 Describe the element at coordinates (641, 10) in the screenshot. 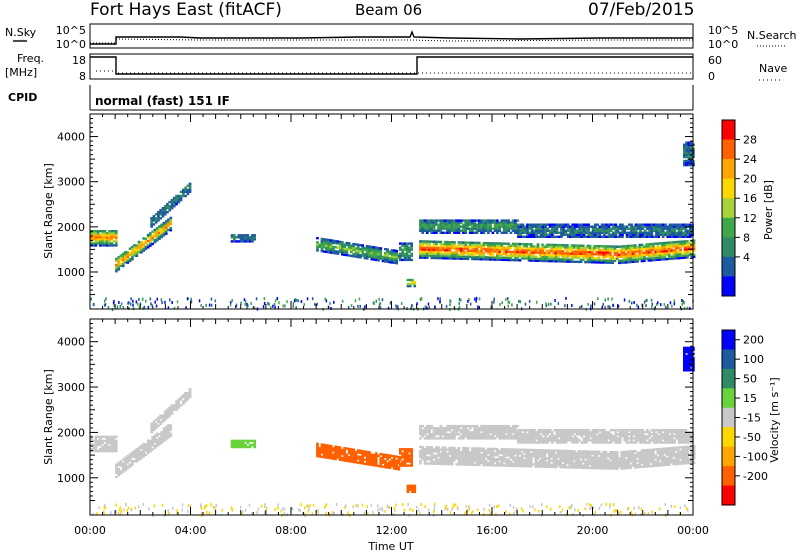

I see `date-label: 07/Feb/2015` at that location.